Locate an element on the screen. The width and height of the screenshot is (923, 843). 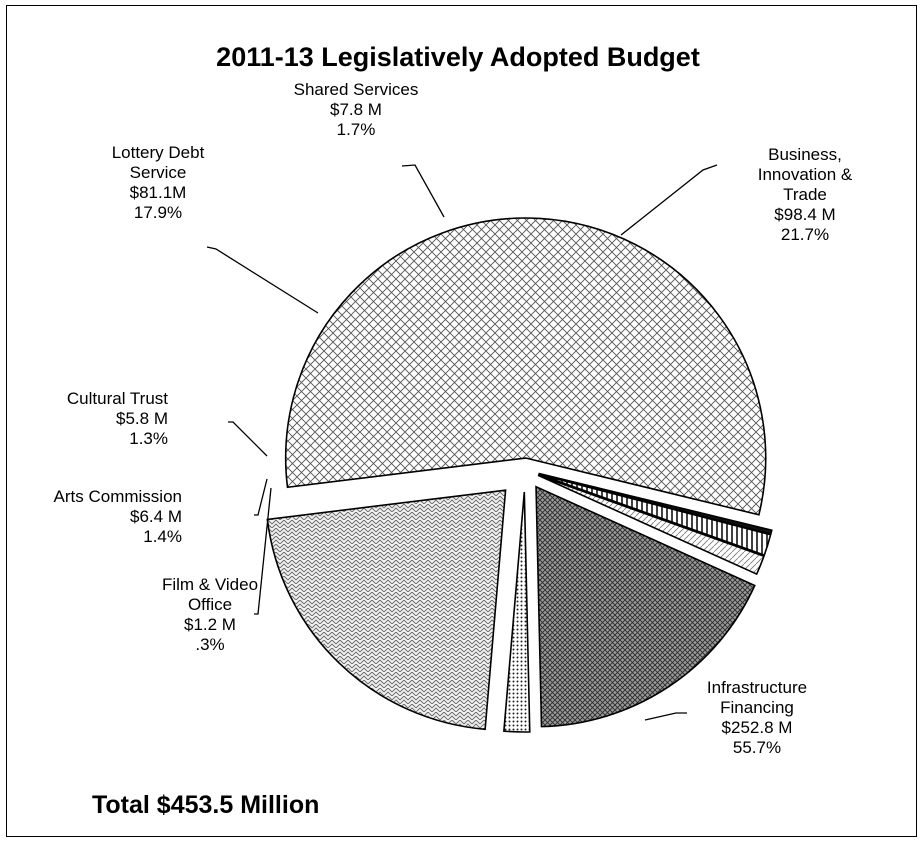
slice-label-lottery-debt-service: Lottery Debt Service $81.1M 17.9% is located at coordinates (158, 182).